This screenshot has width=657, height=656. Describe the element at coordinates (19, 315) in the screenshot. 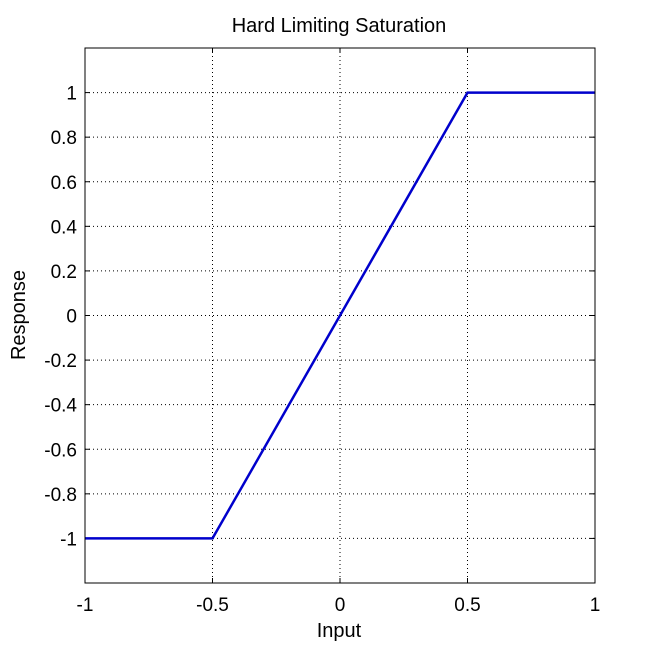

I see `y-axis-label: Response` at that location.